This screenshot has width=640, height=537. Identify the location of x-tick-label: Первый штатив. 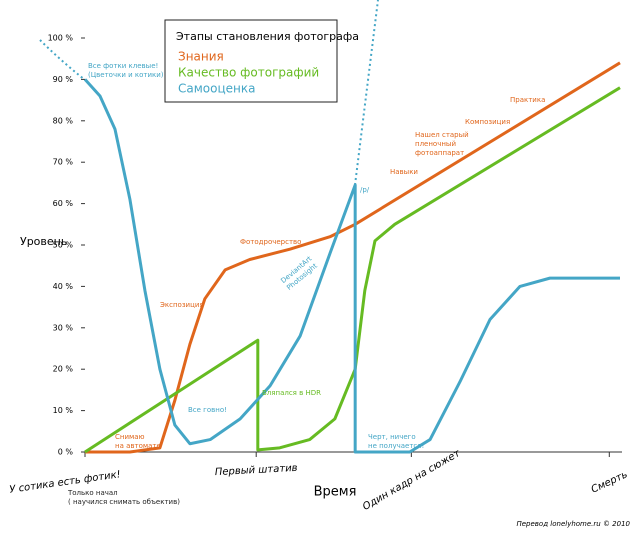
(256, 470).